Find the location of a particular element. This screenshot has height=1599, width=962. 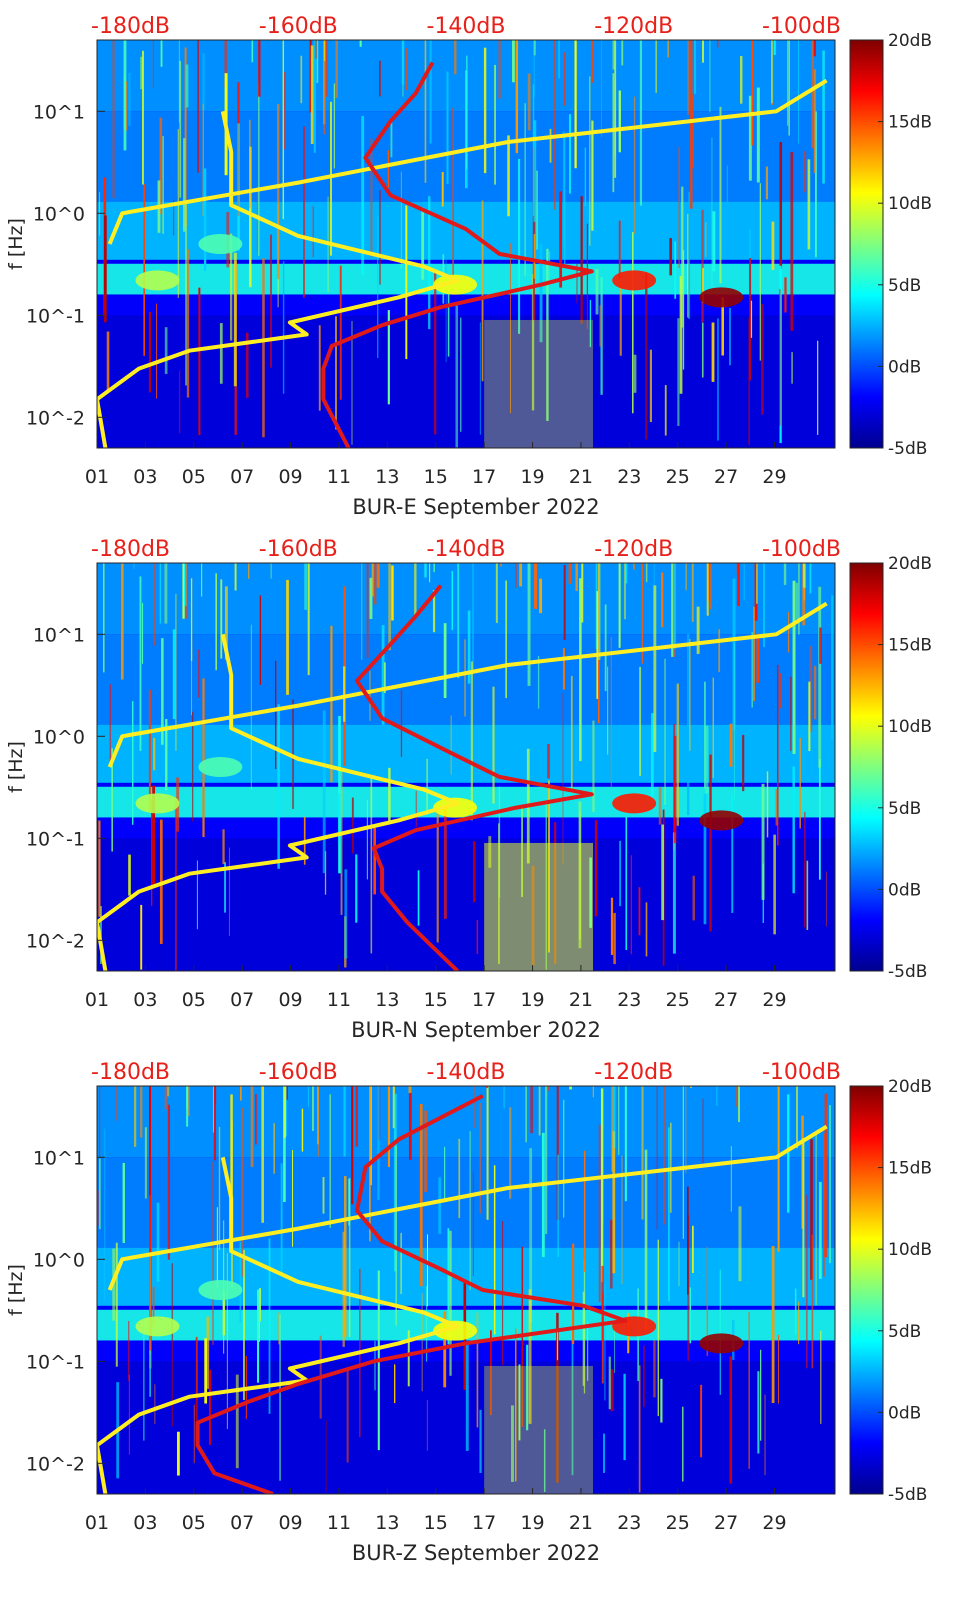

top-db-tick-label: -140dB is located at coordinates (466, 1072).